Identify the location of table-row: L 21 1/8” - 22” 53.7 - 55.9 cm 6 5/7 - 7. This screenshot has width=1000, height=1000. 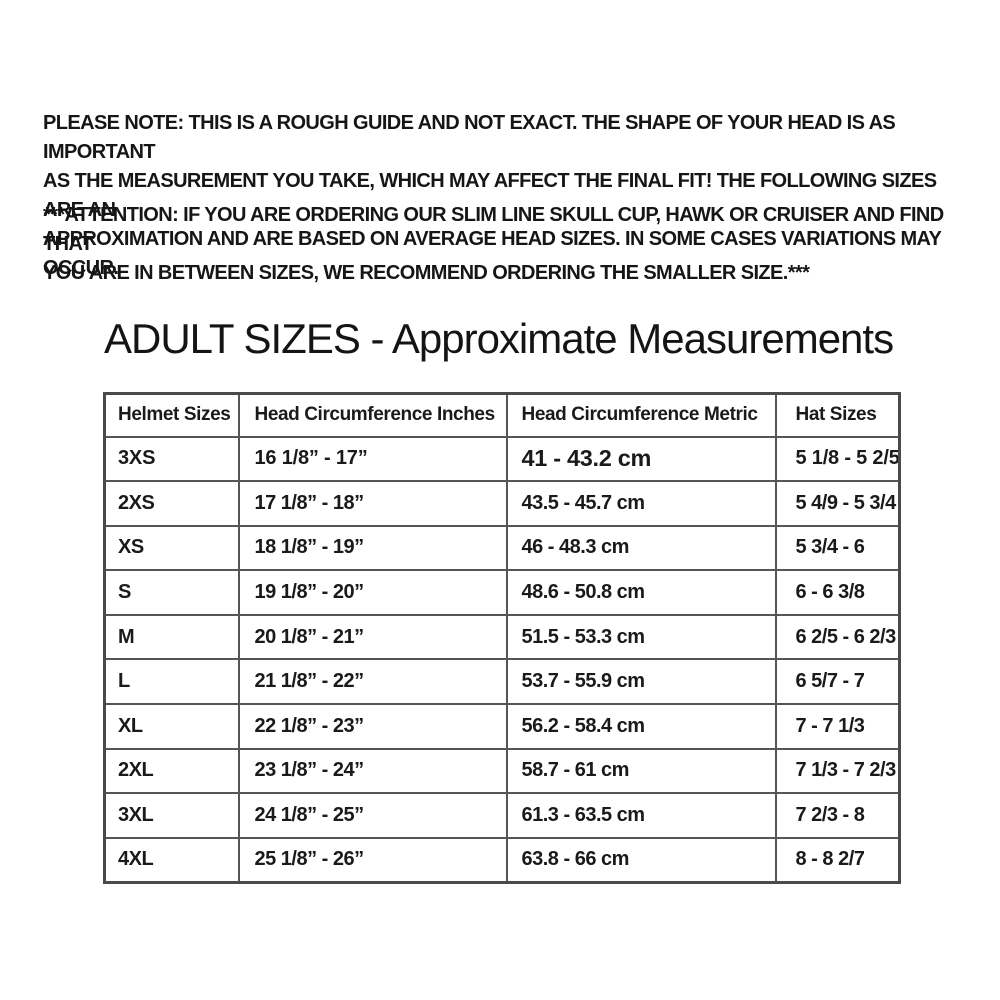
(502, 682).